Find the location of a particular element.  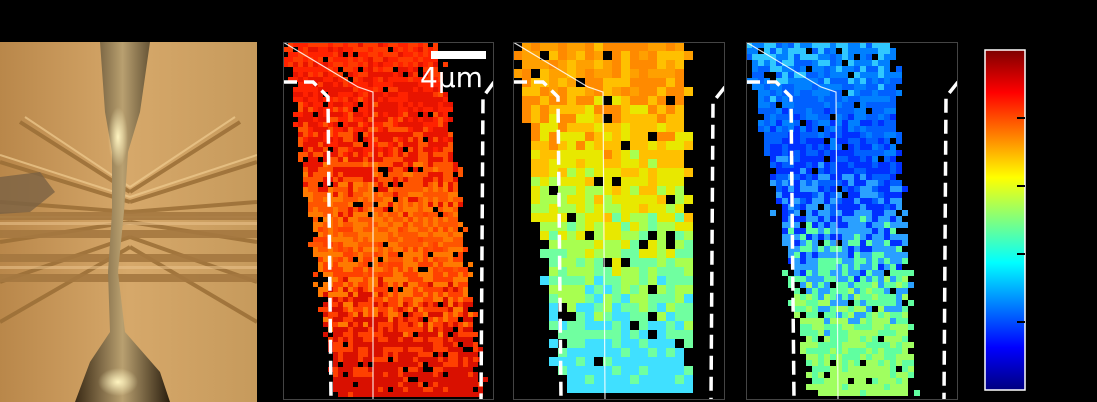

colorbar is located at coordinates (1005, 220).